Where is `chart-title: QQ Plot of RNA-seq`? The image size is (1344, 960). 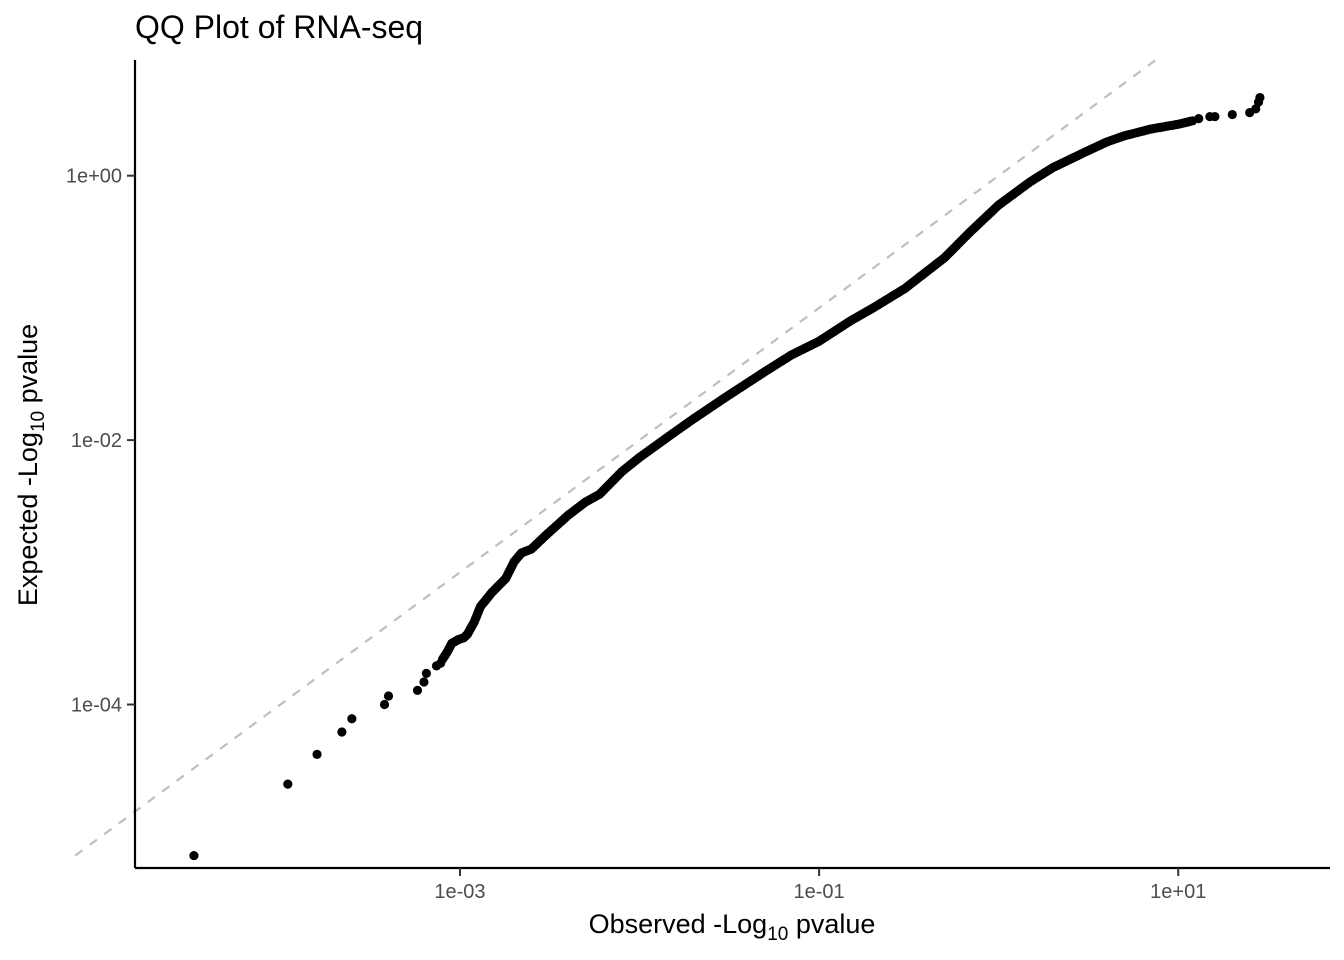 chart-title: QQ Plot of RNA-seq is located at coordinates (279, 27).